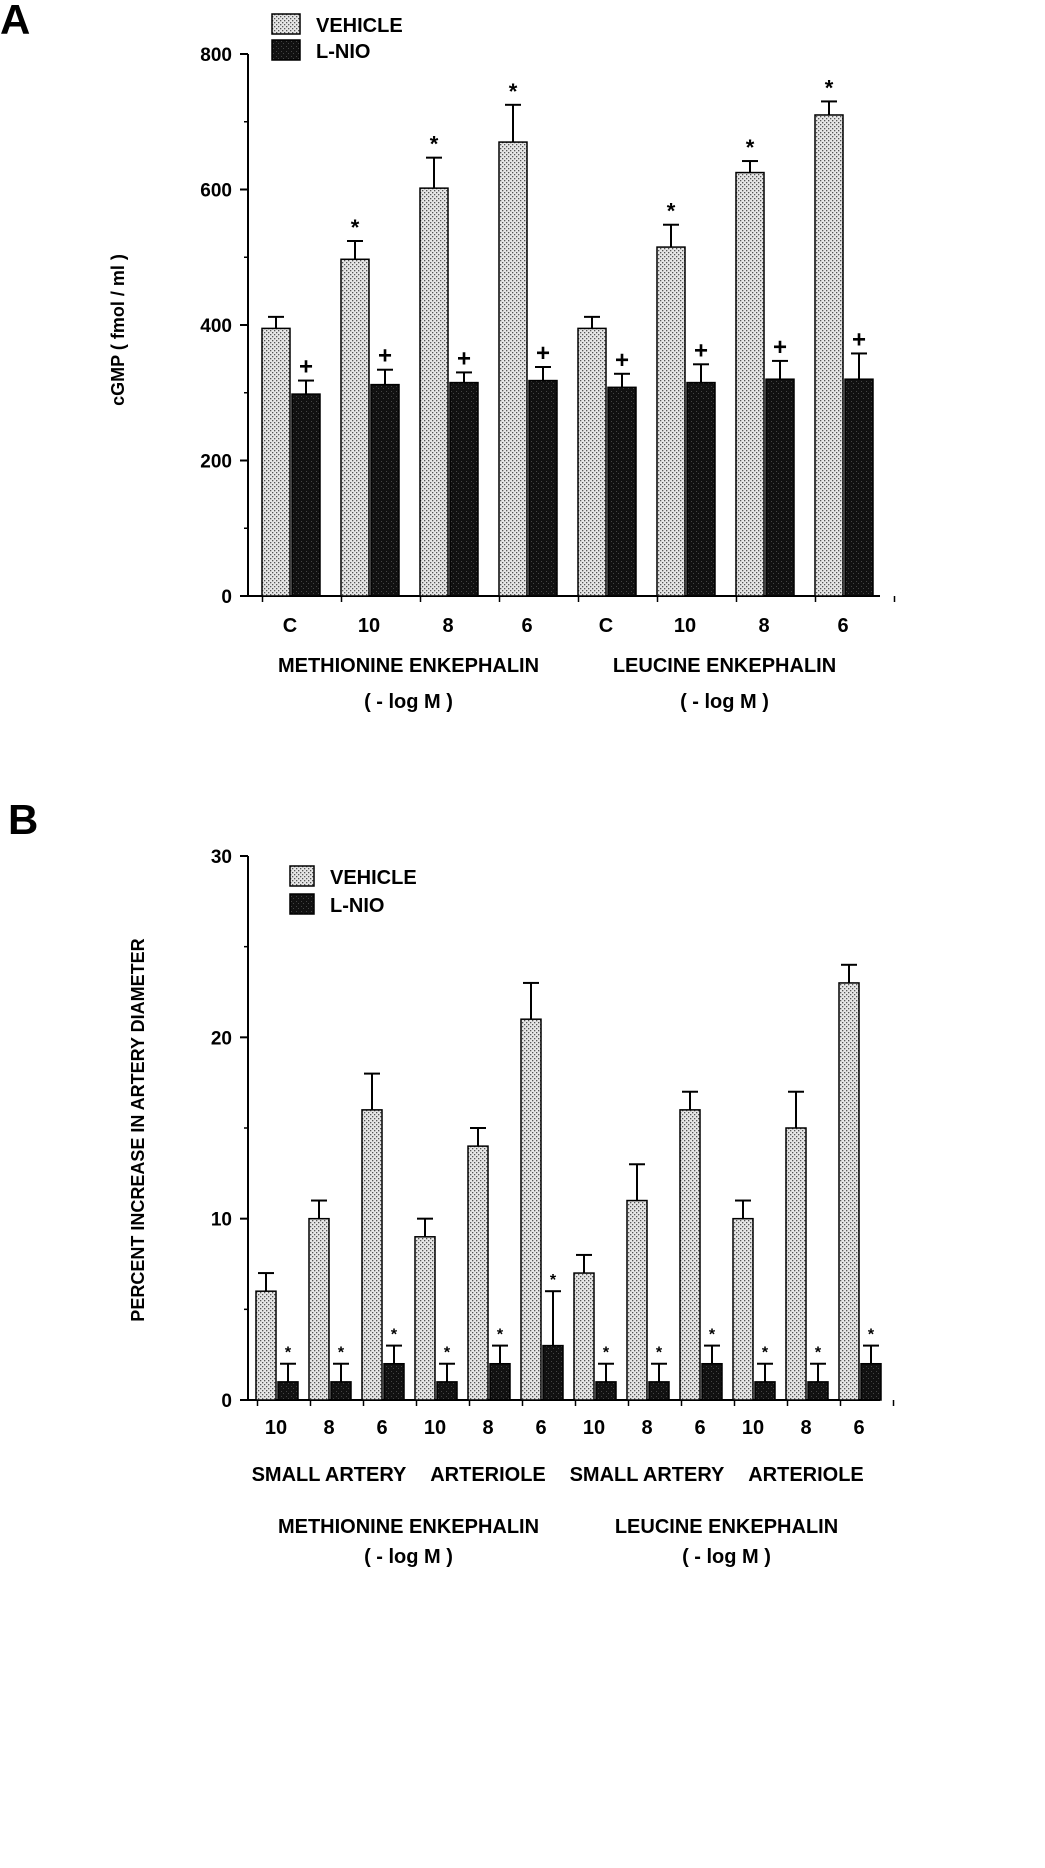  I want to click on x-category-label: C, so click(606, 626).